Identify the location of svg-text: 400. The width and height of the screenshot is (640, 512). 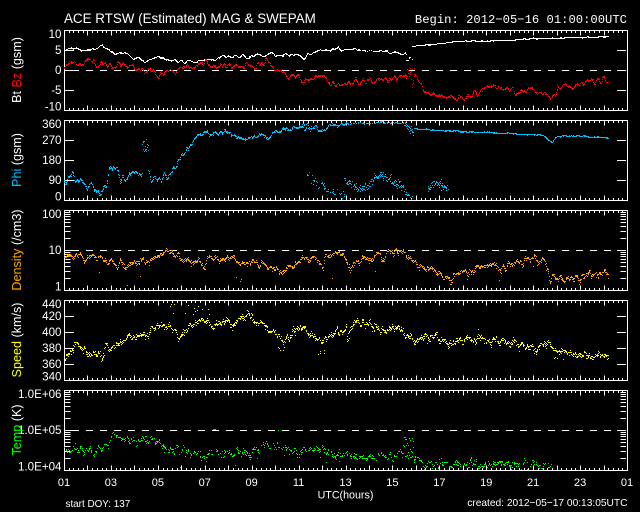
(51, 332).